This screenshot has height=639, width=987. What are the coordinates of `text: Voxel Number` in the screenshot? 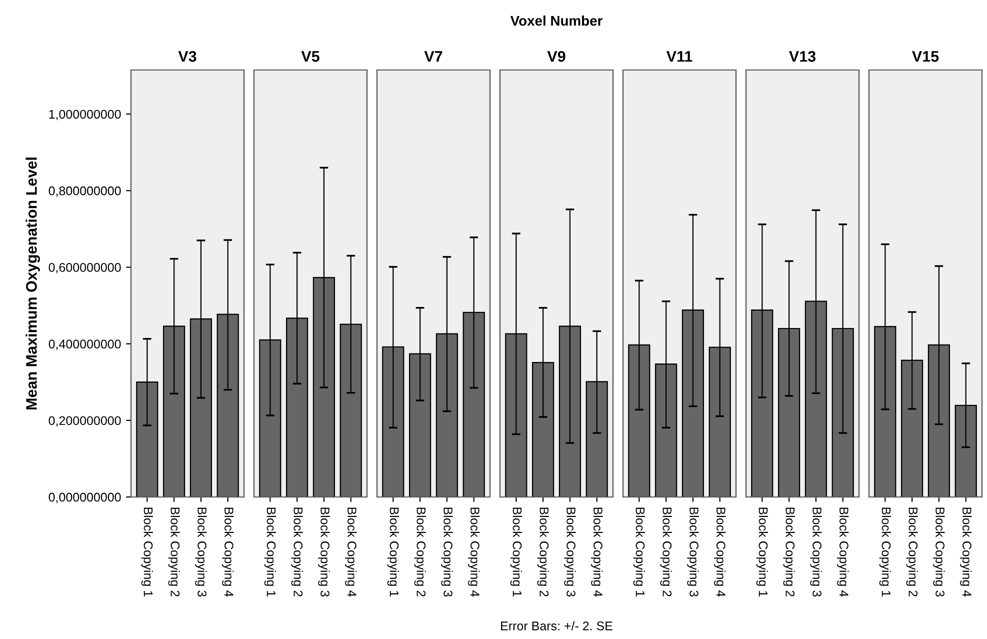 It's located at (556, 21).